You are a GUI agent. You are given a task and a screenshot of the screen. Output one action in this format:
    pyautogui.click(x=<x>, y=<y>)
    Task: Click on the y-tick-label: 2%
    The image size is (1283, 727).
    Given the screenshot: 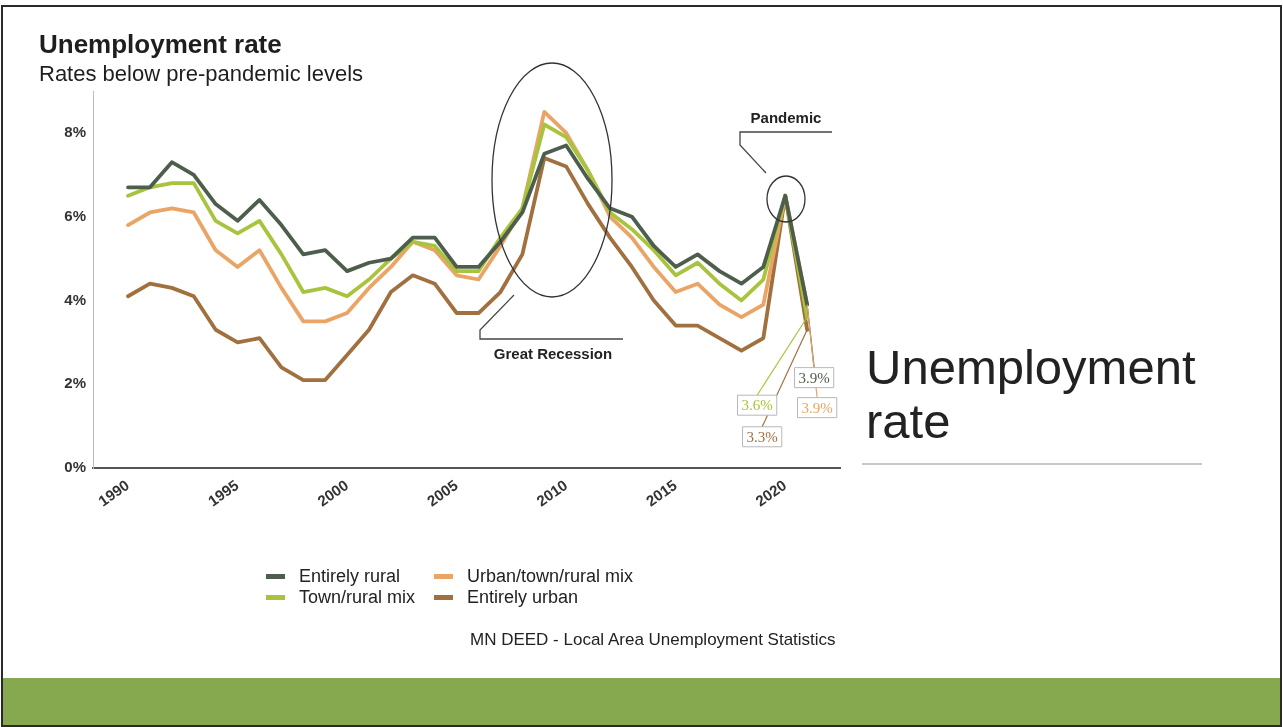 What is the action you would take?
    pyautogui.click(x=75, y=383)
    